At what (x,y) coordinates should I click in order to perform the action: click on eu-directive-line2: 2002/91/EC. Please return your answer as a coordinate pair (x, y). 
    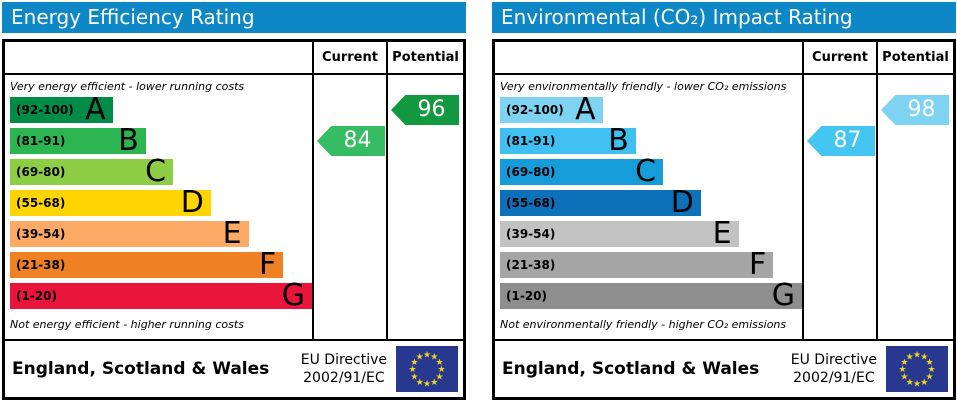
    Looking at the image, I should click on (344, 378).